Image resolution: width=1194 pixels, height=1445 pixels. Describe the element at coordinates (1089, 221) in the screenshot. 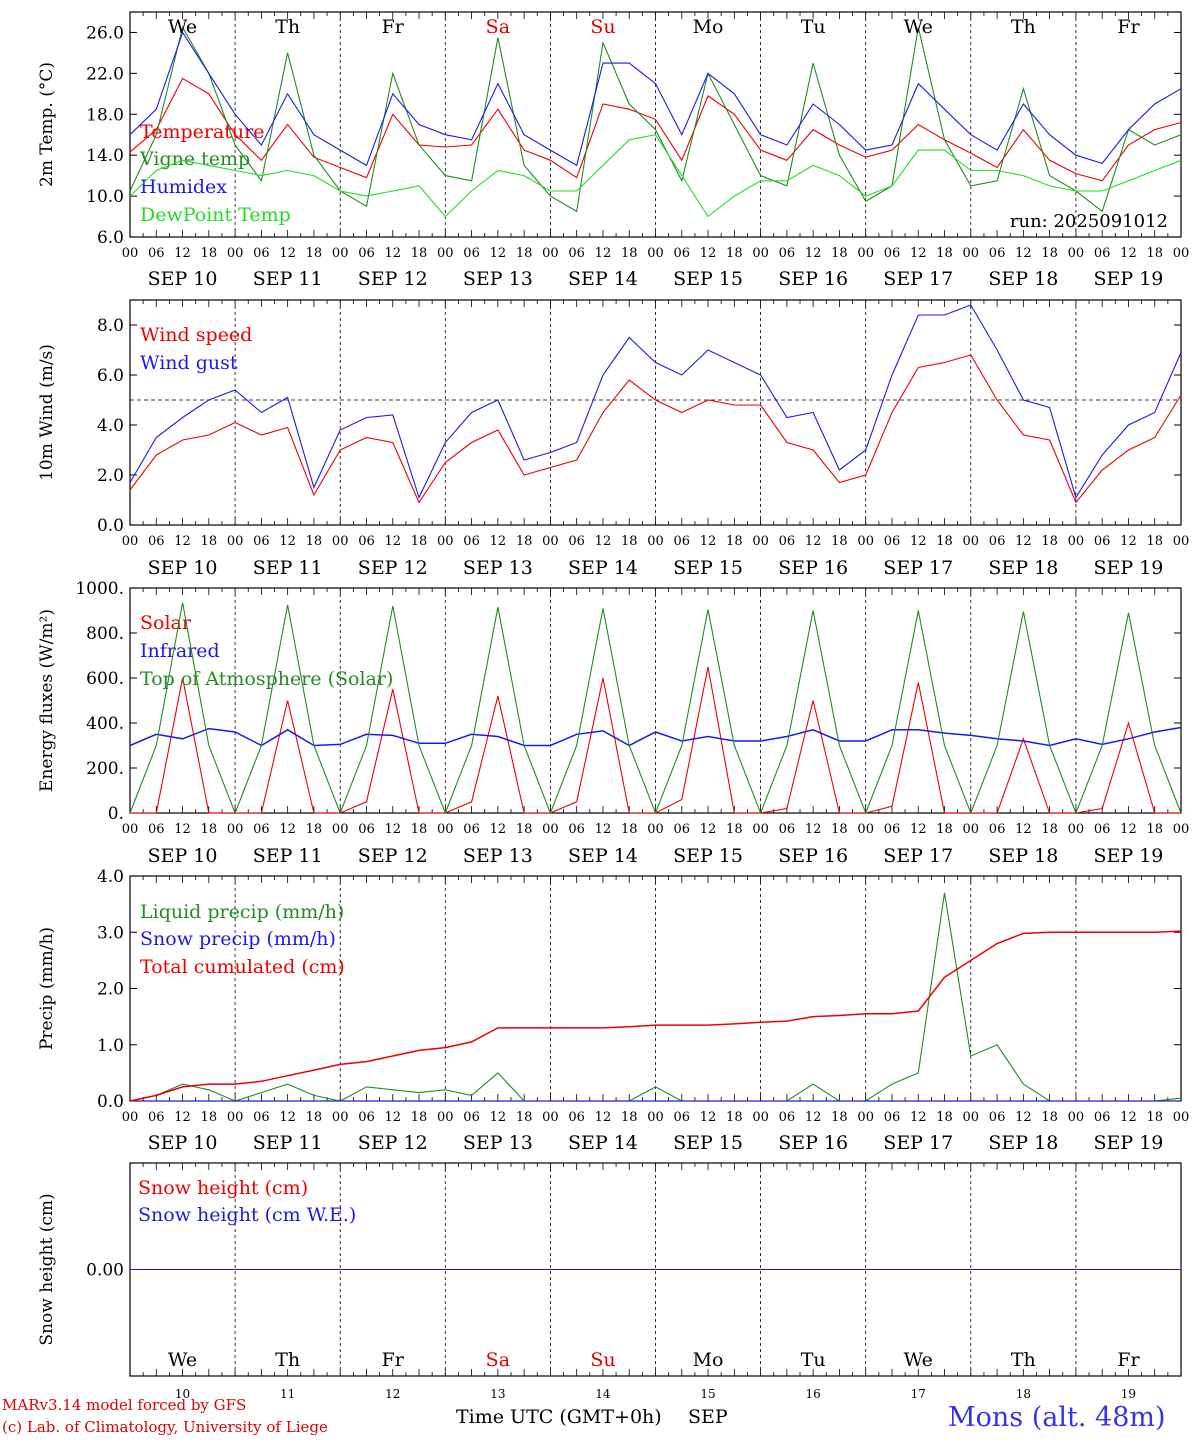

I see `run-annotation: run: 2025091012` at that location.